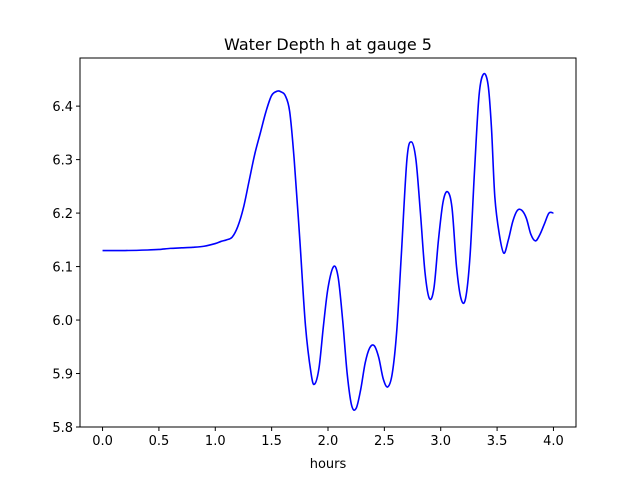 This screenshot has height=480, width=640. I want to click on x-tick-label: 3.0, so click(440, 441).